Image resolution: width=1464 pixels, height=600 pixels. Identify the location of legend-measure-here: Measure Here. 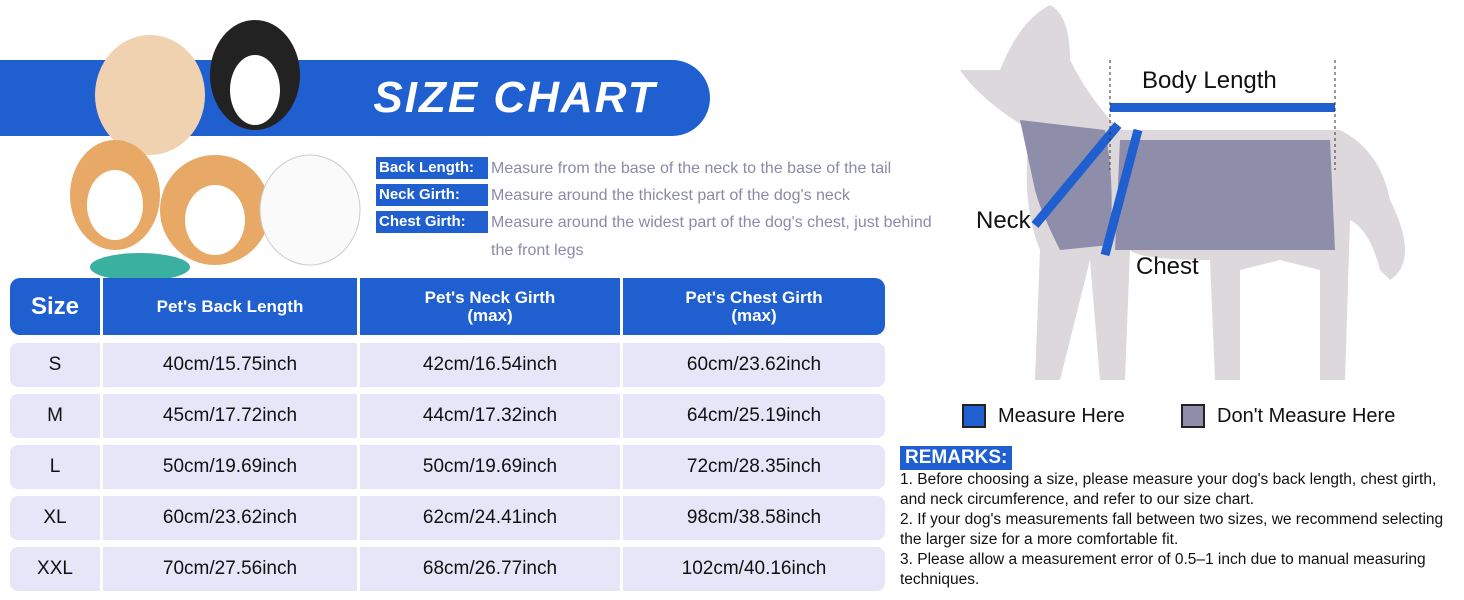
(1043, 416).